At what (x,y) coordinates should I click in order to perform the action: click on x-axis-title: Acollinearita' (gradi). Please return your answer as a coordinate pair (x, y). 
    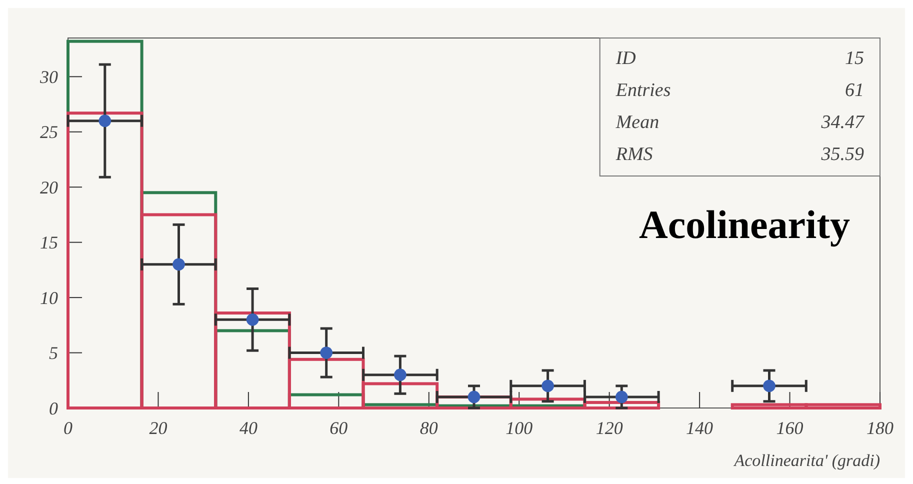
    Looking at the image, I should click on (806, 460).